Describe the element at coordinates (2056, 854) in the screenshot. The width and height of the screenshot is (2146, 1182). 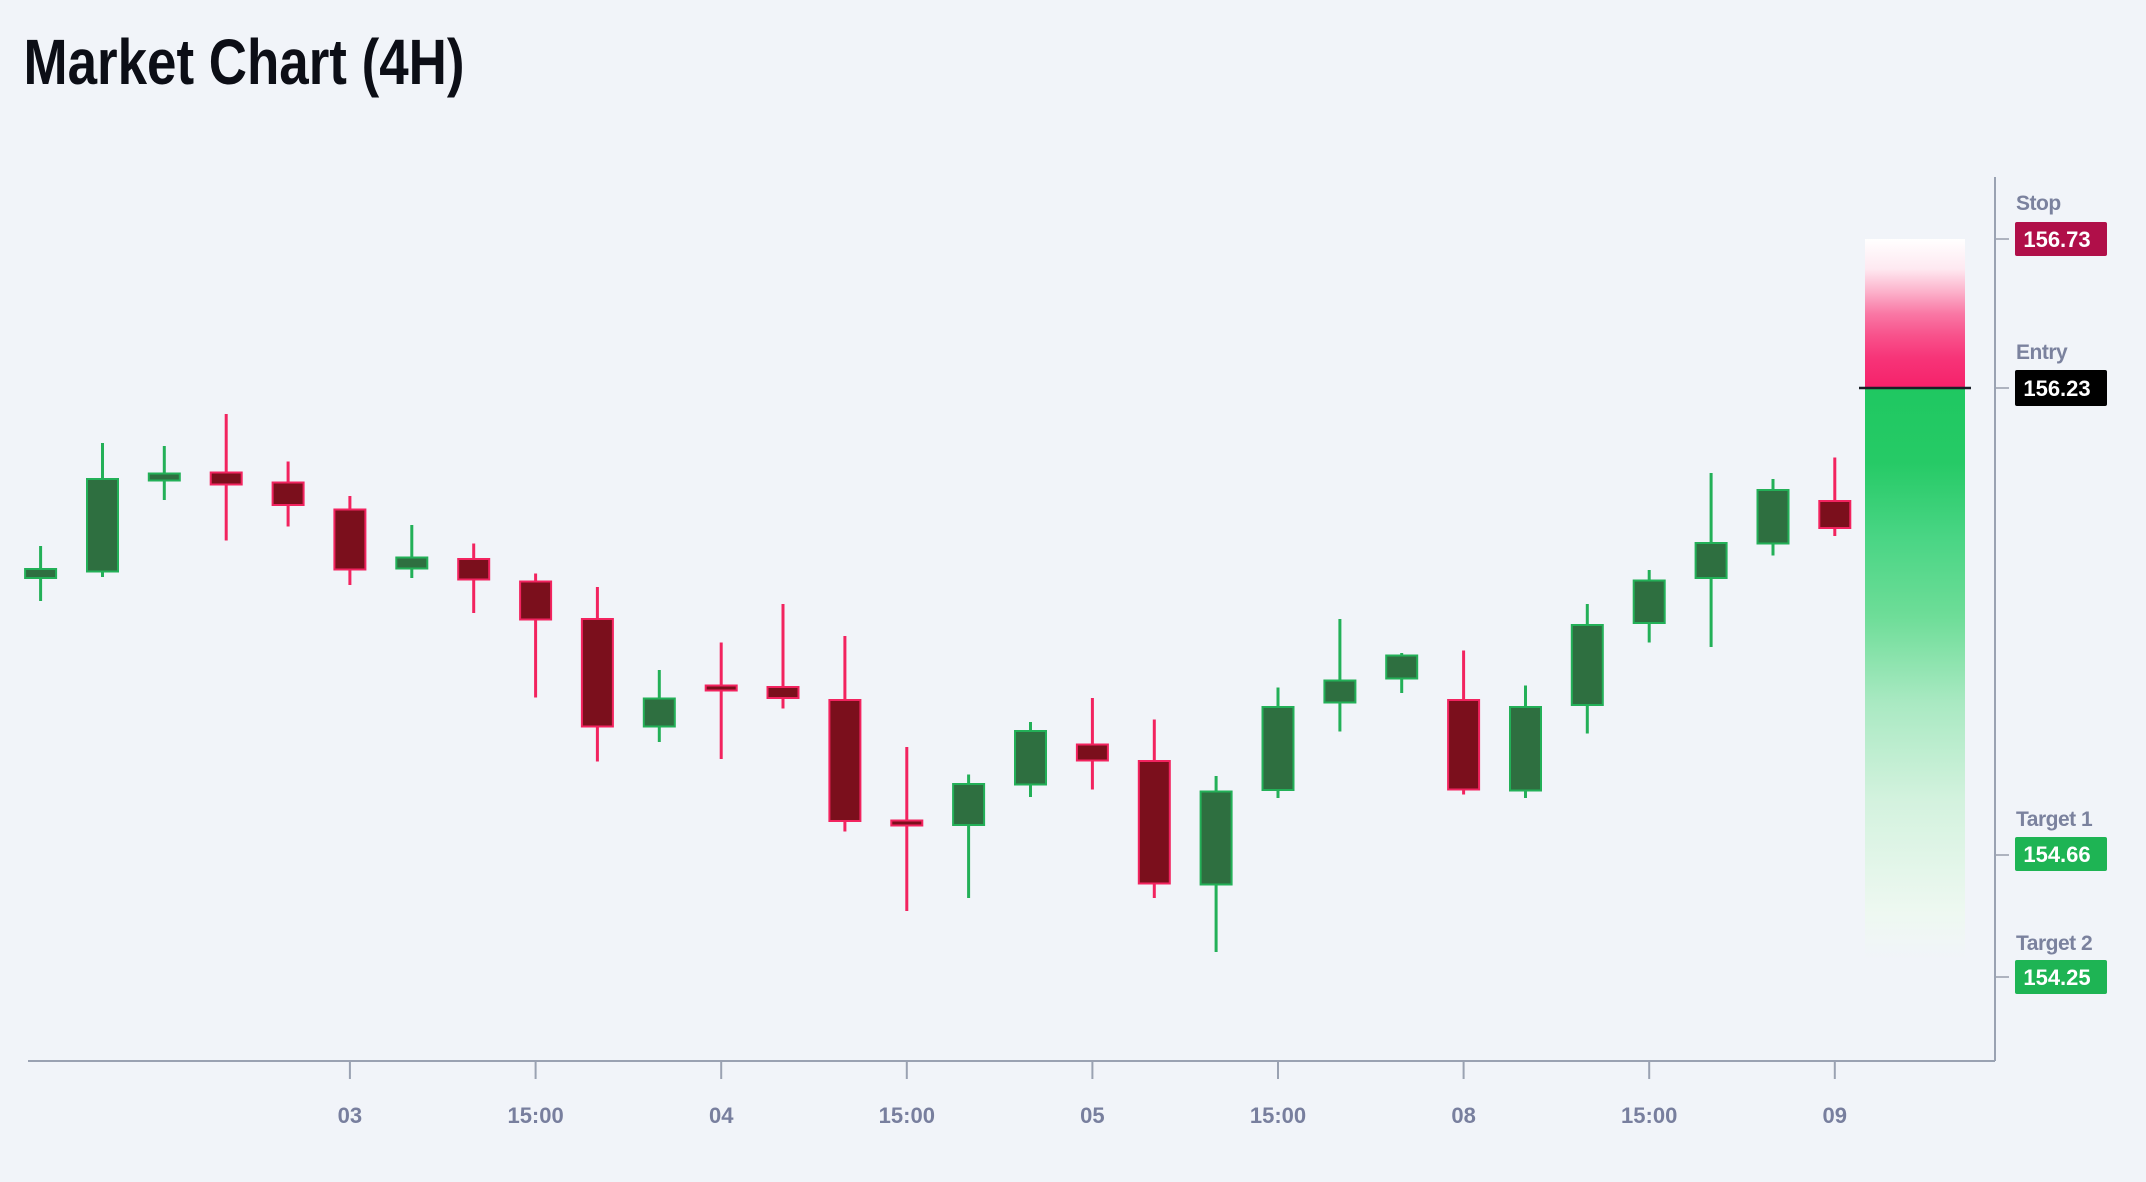
I see `svg-text: 154.66` at that location.